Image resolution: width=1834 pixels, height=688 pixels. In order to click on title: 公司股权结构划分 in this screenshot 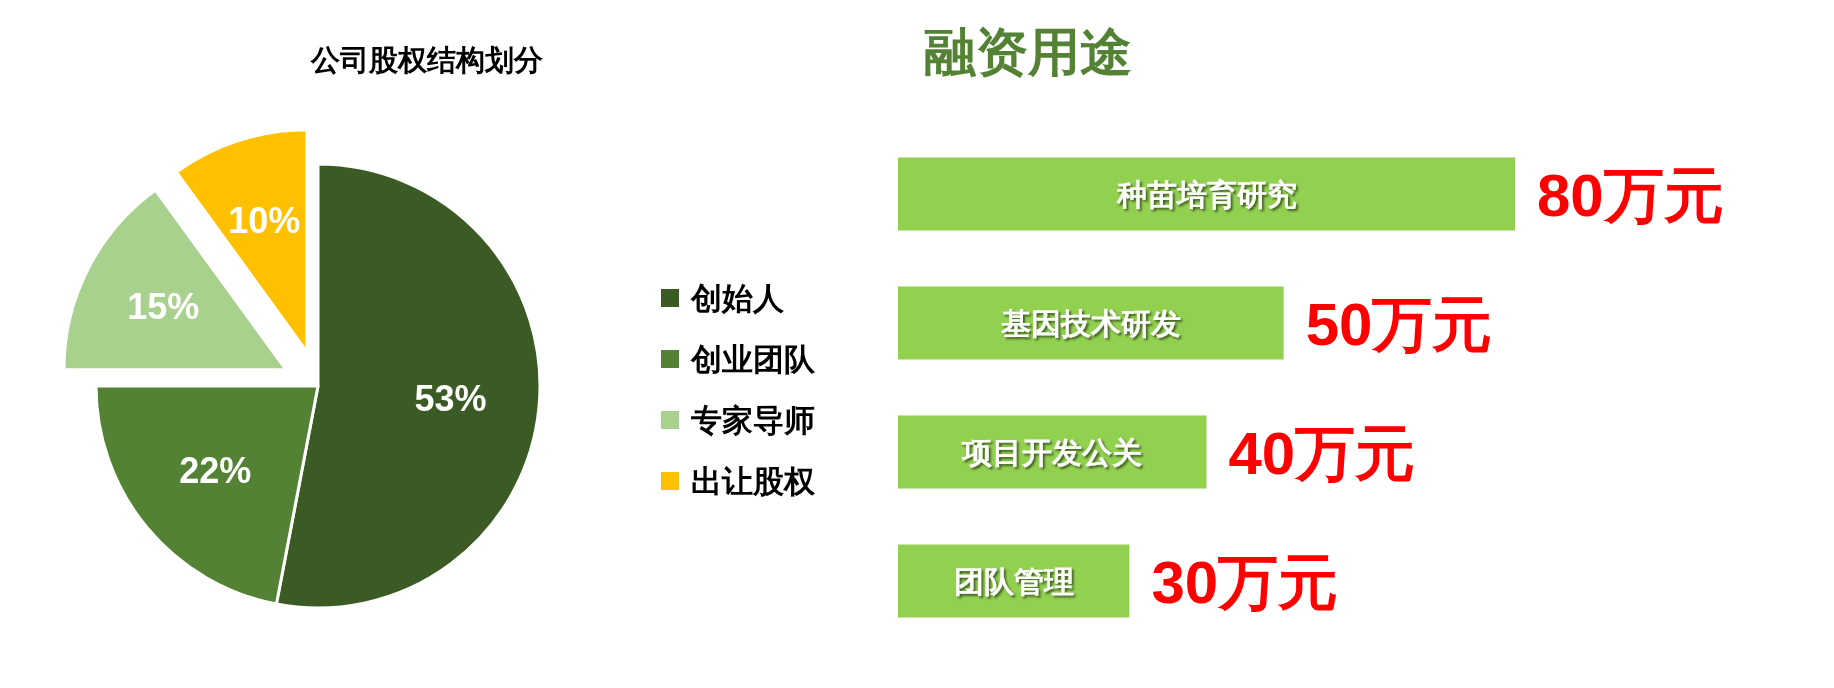, I will do `click(427, 60)`.